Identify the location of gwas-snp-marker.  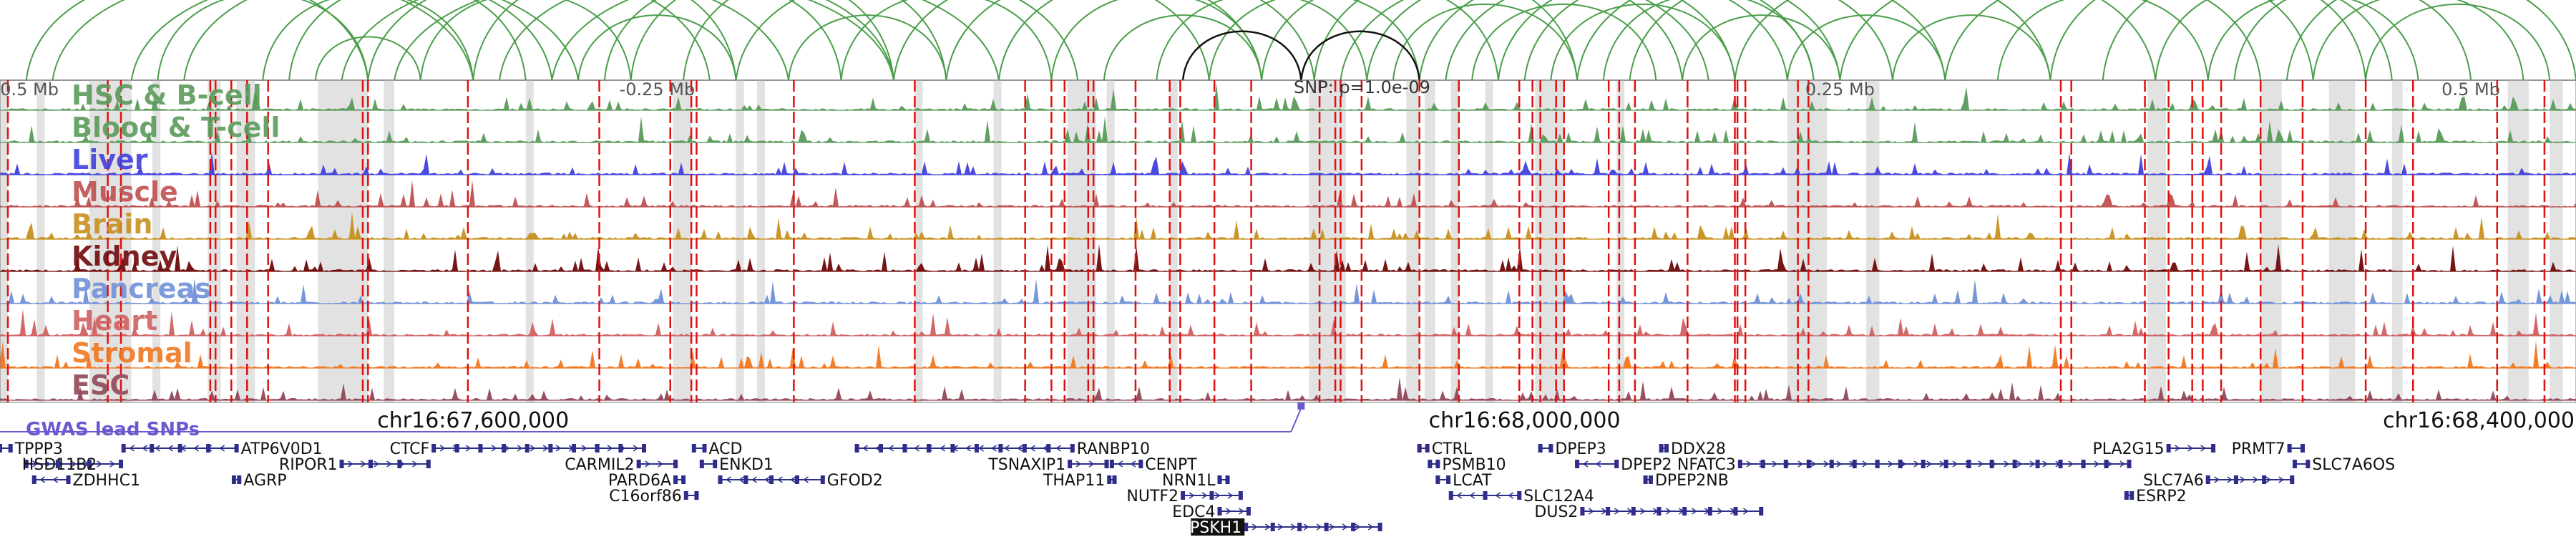
(1301, 406).